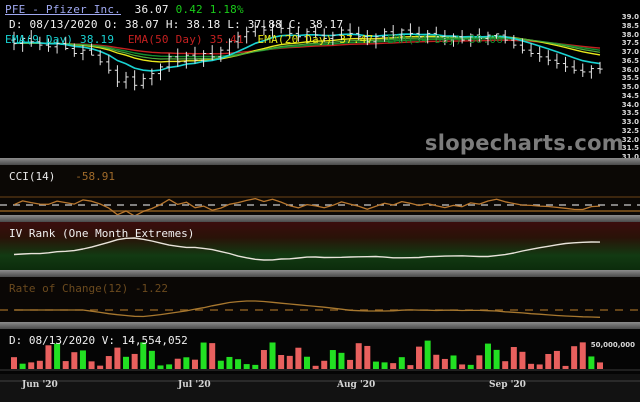  I want to click on date-tick: Jul '20, so click(194, 385).